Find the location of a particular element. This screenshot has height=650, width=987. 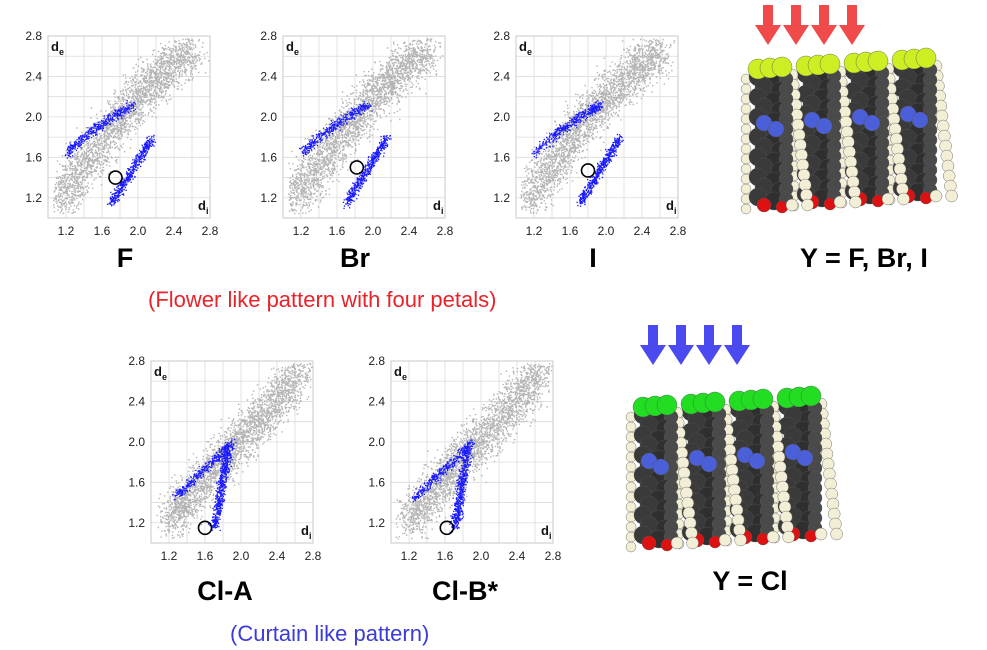

space-filling-model-top is located at coordinates (849, 110).